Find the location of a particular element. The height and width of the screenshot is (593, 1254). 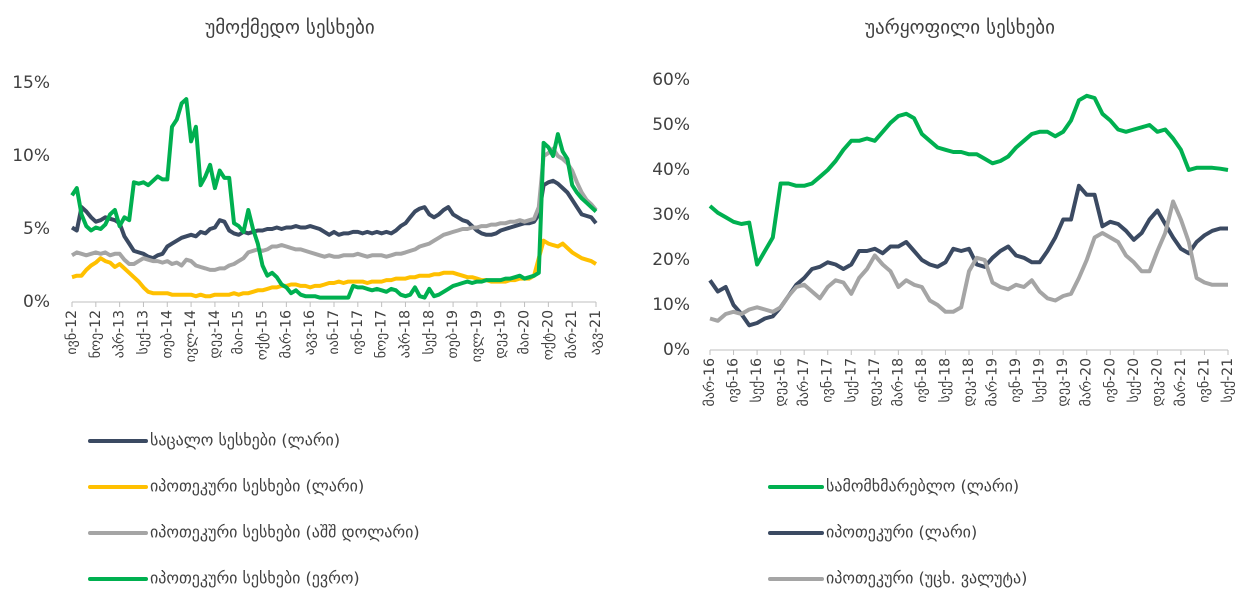

x-tick-label: აგვ-21 is located at coordinates (596, 332).